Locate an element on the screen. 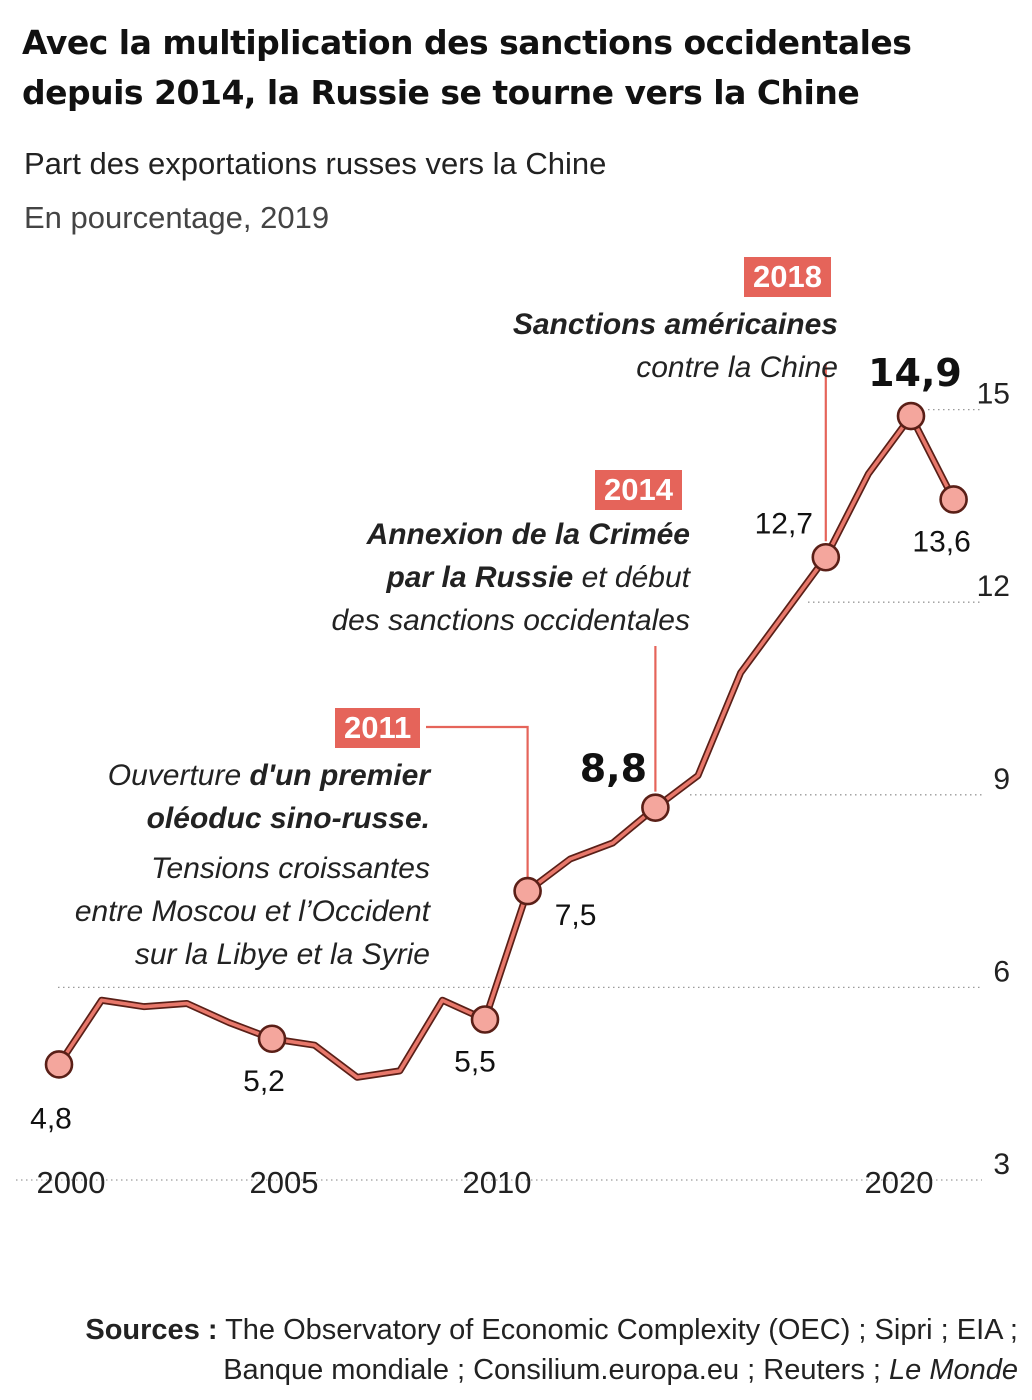 Image resolution: width=1032 pixels, height=1400 pixels. annotation-leaders is located at coordinates (626, 621).